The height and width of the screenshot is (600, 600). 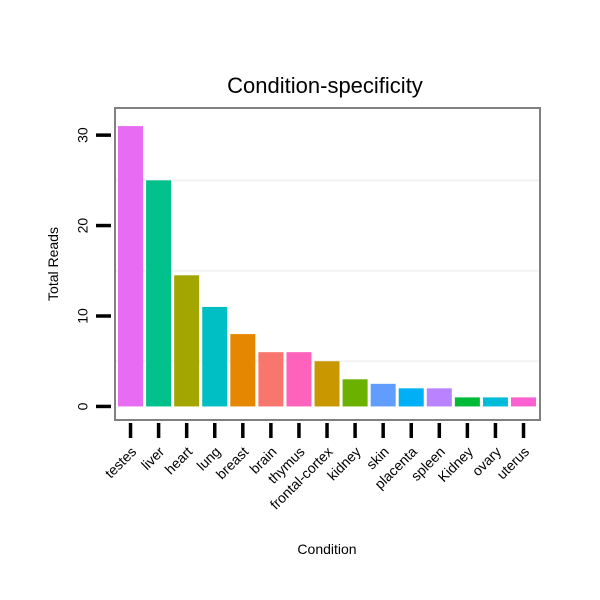 I want to click on bar-brain, so click(x=271, y=379).